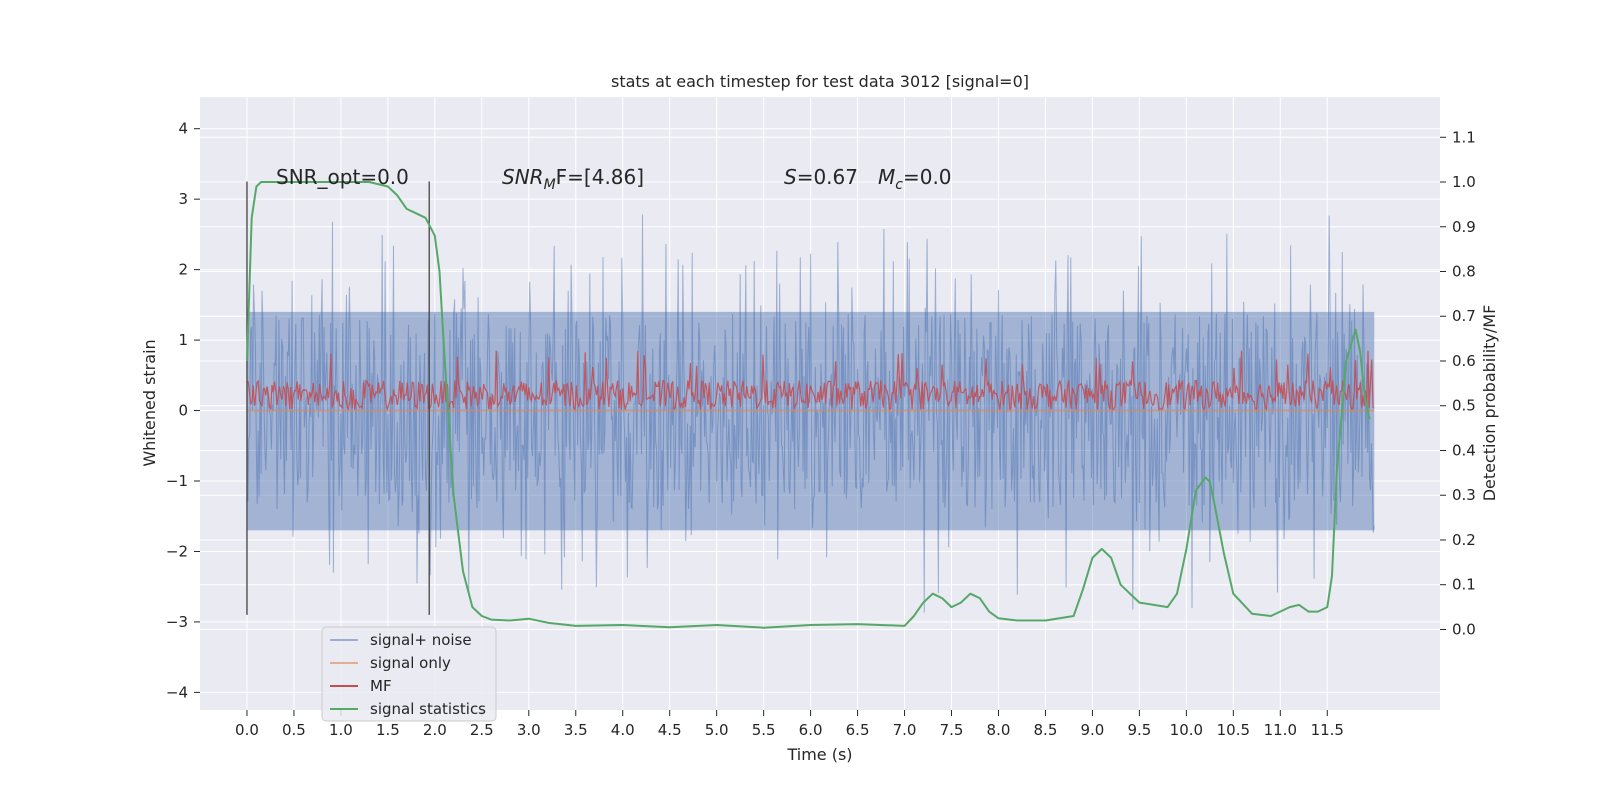 The height and width of the screenshot is (800, 1600). Describe the element at coordinates (899, 185) in the screenshot. I see `annotation-mc-sub: c` at that location.